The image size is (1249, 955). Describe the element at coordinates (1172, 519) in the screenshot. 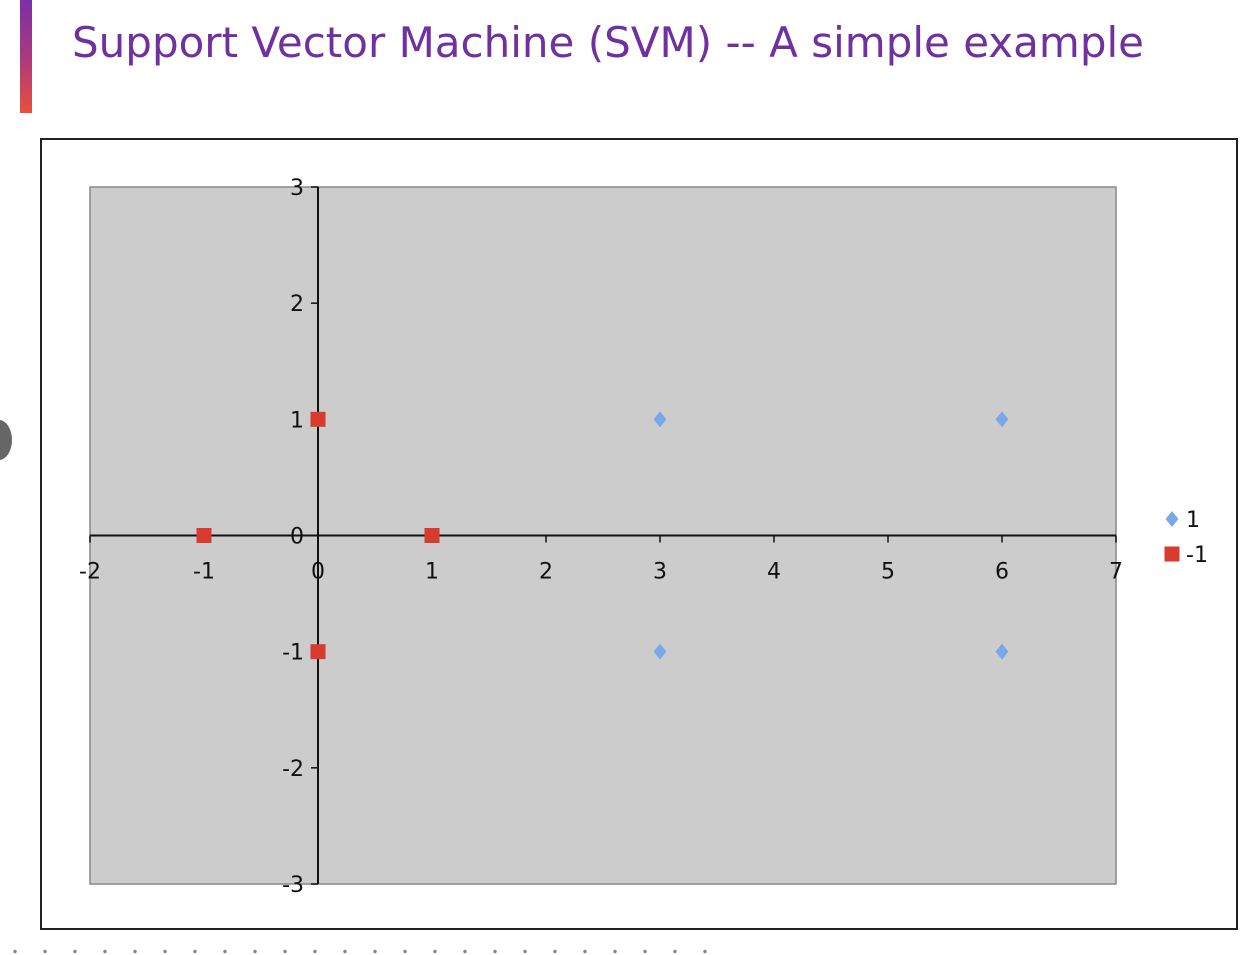

I see `legend-marker-positive` at that location.